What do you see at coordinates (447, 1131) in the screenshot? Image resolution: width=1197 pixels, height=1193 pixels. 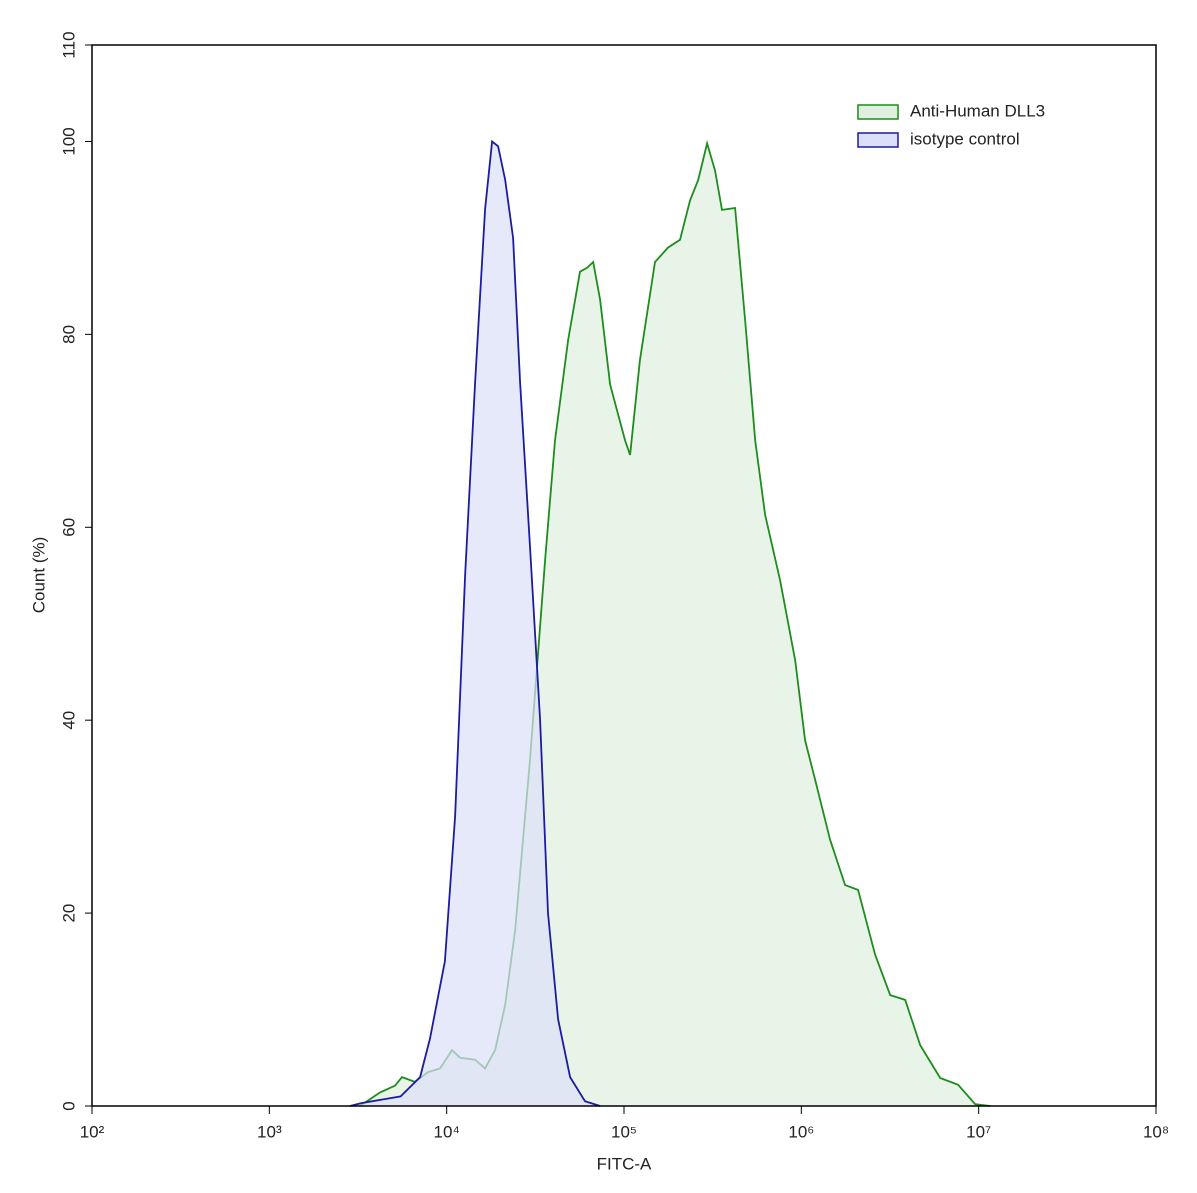 I see `x-tick-label: 10⁴` at bounding box center [447, 1131].